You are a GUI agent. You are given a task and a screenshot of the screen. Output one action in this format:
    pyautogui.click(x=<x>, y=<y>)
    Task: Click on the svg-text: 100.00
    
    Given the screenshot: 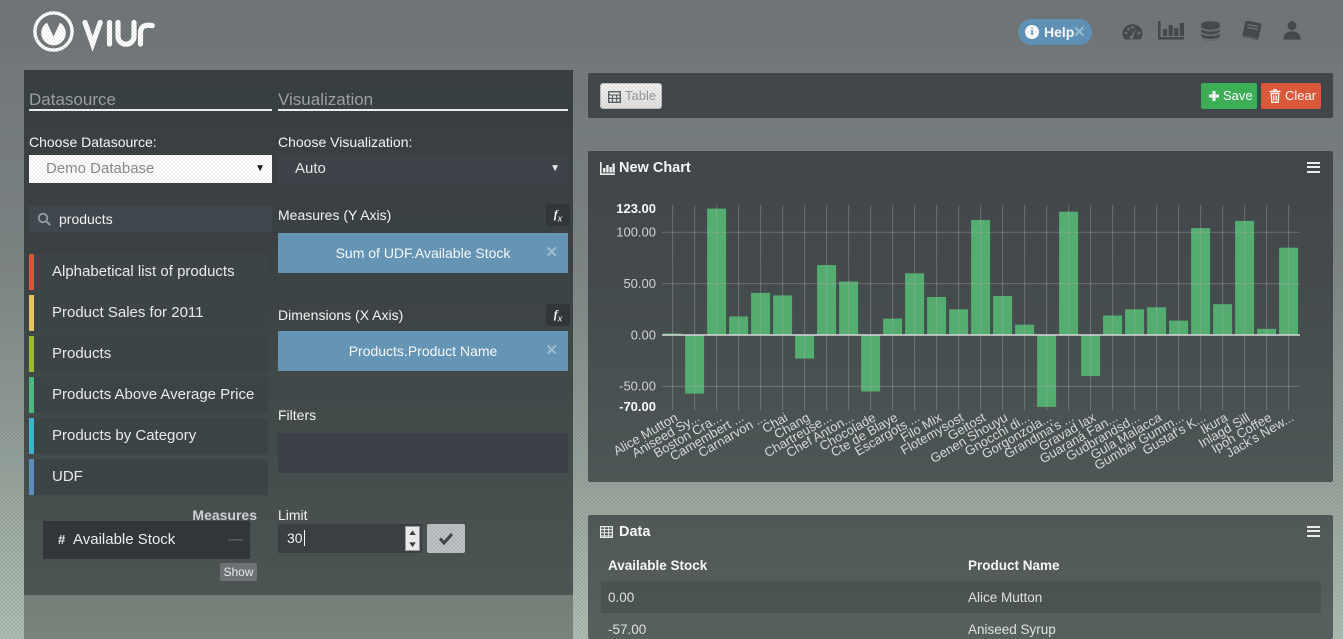 What is the action you would take?
    pyautogui.click(x=636, y=232)
    